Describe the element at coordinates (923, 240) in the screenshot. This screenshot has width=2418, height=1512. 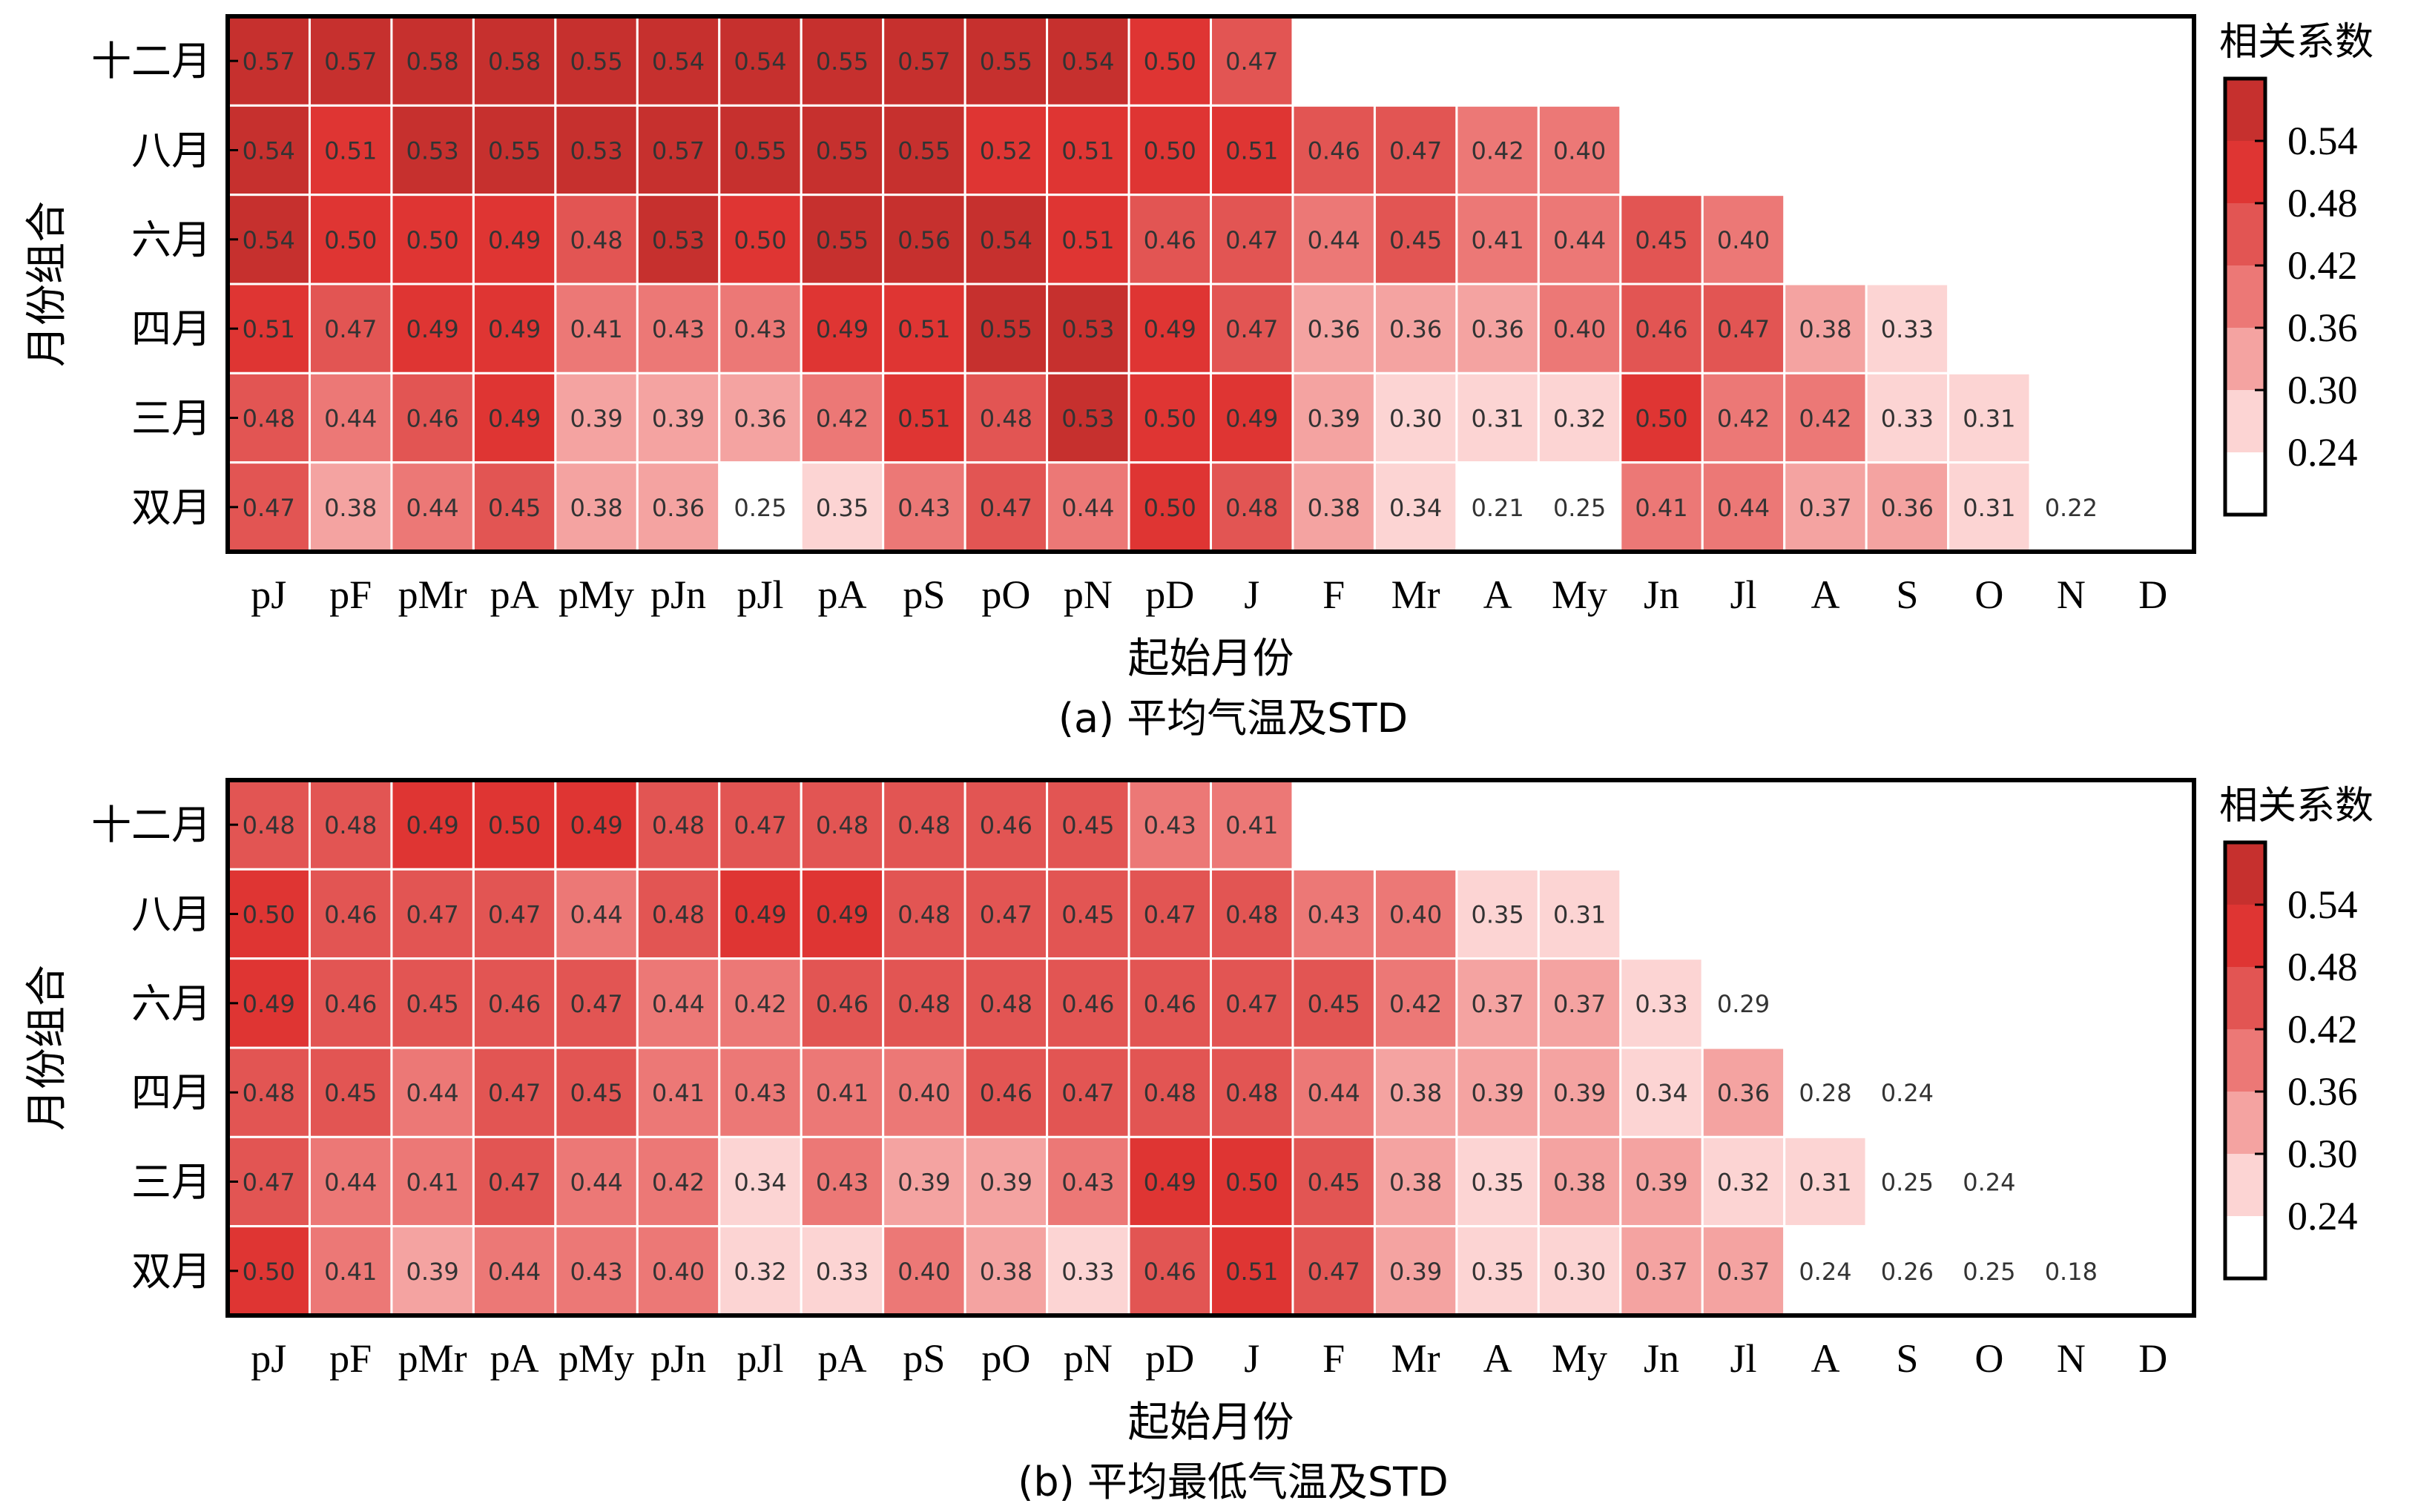
I see `cell-value-label: 0.56` at that location.